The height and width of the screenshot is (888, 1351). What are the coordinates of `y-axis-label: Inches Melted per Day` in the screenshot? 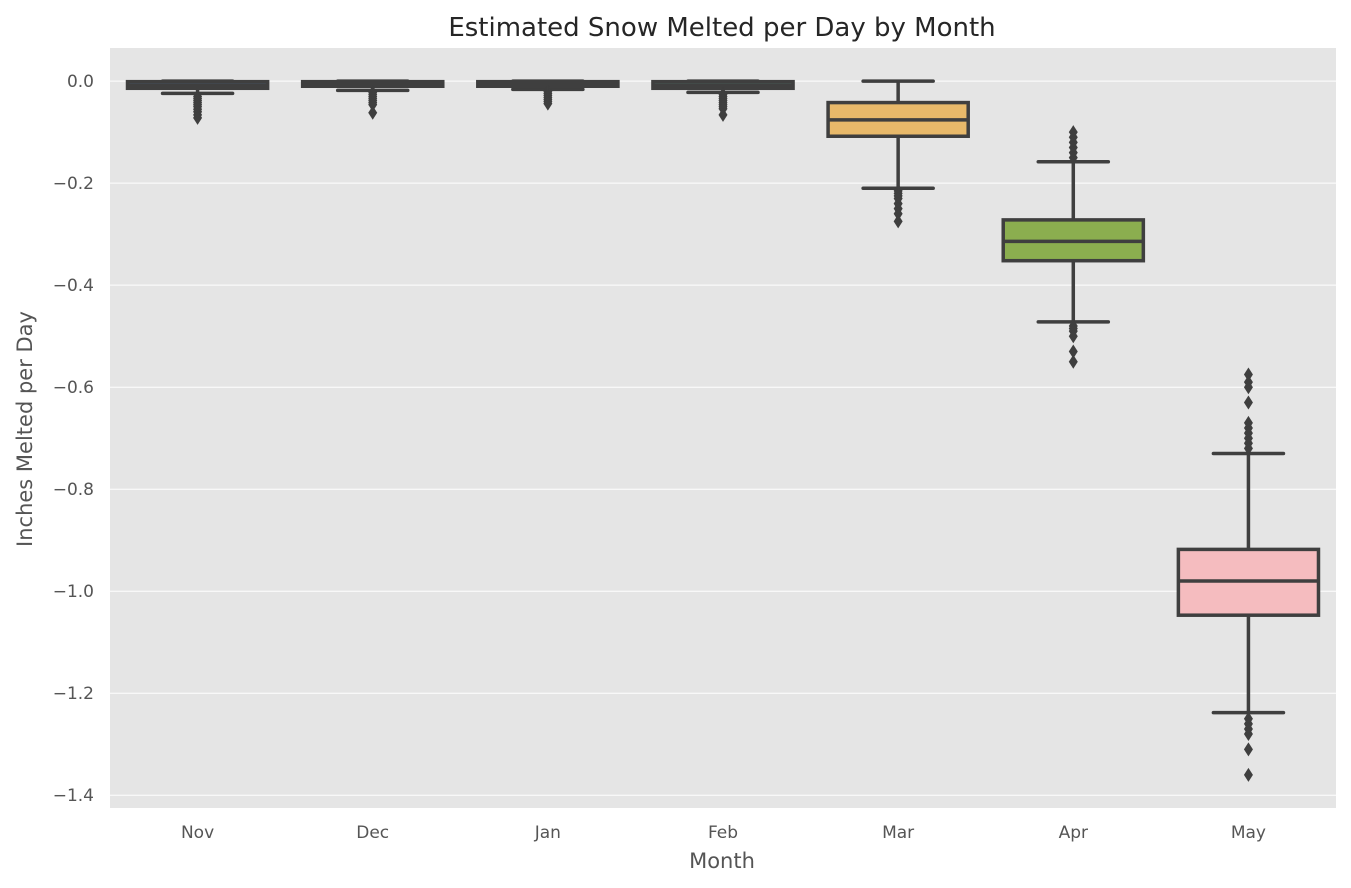 It's located at (25, 429).